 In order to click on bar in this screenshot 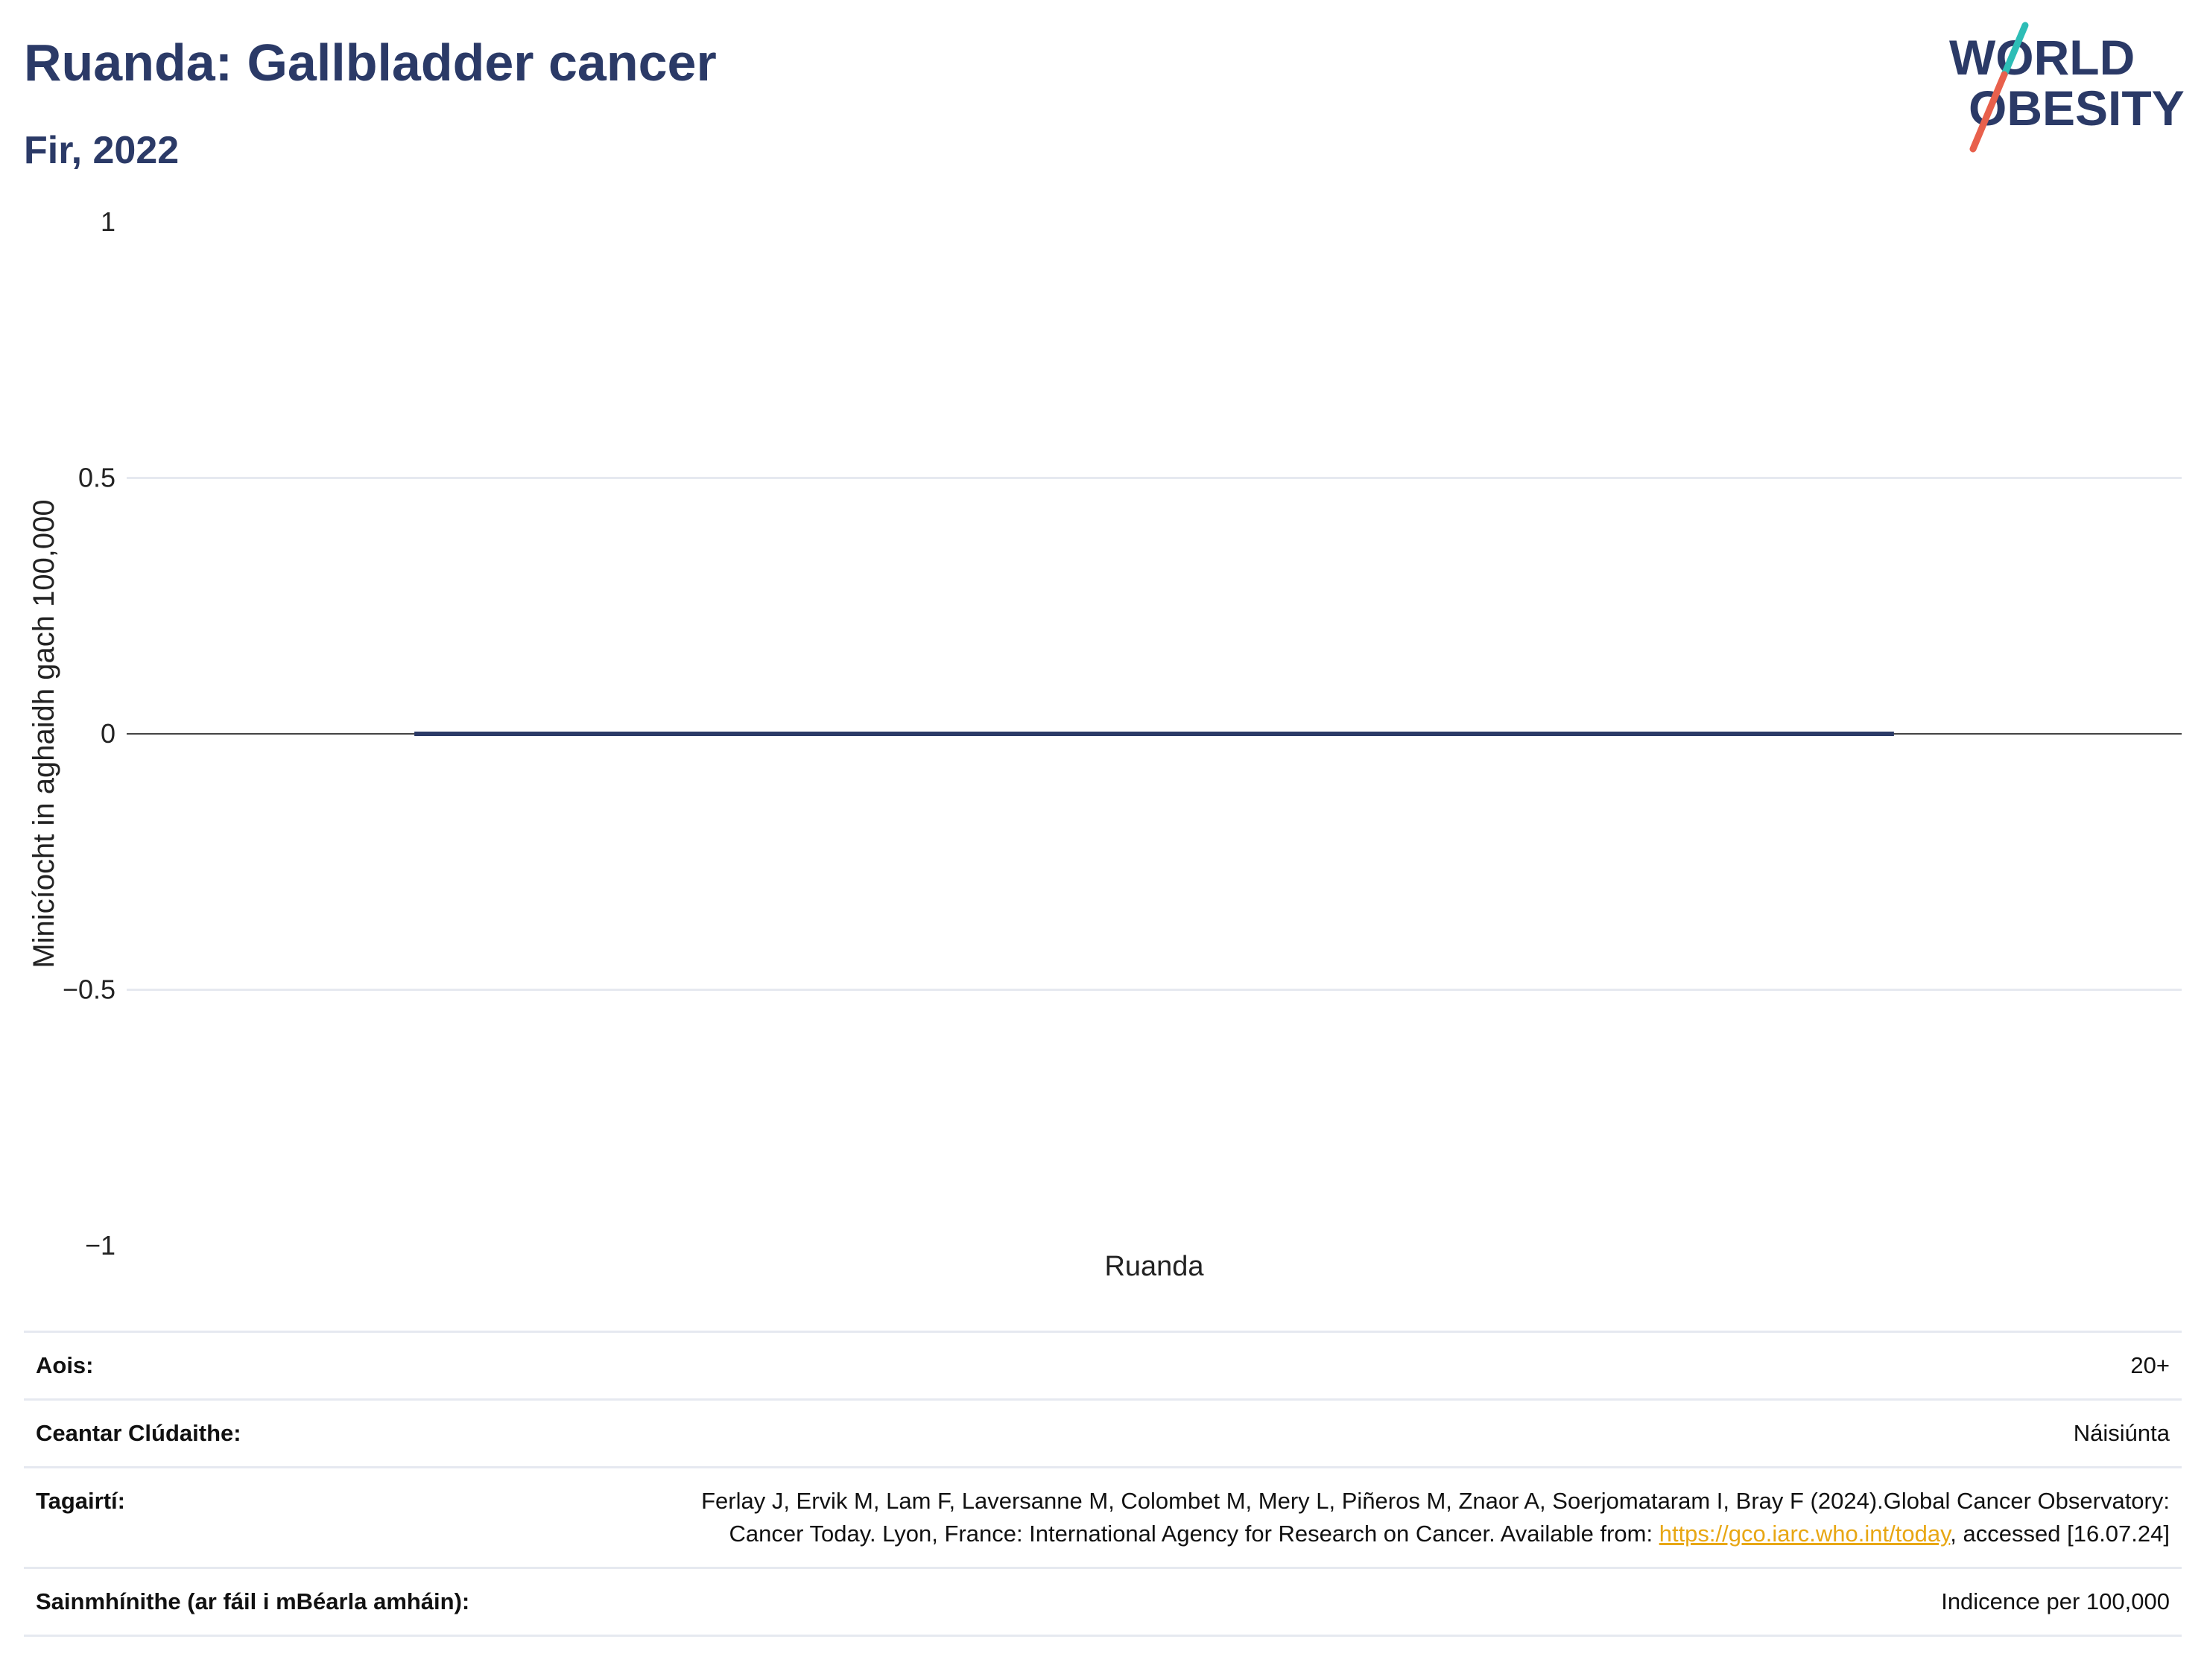, I will do `click(1154, 734)`.